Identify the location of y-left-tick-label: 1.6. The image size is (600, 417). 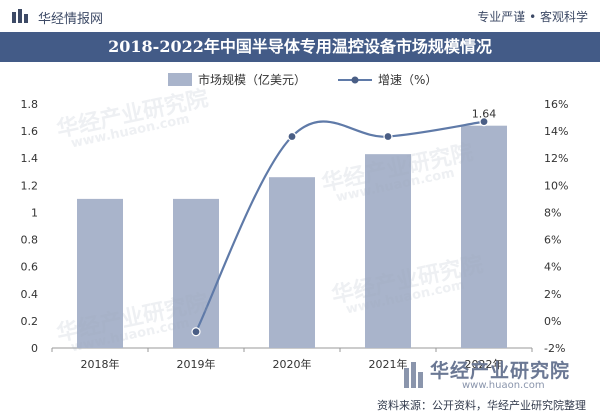
(30, 131).